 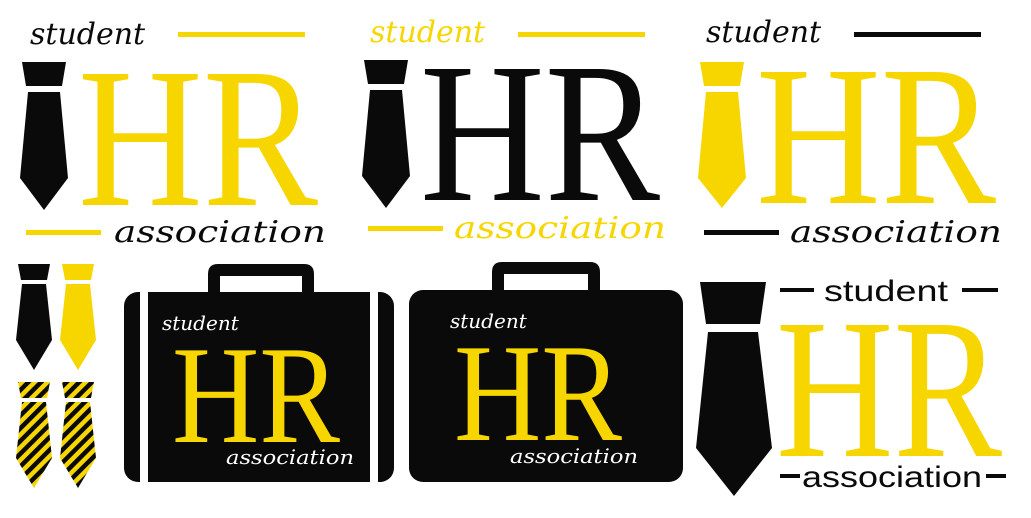 I want to click on logo-4-student-text: student, so click(x=201, y=323).